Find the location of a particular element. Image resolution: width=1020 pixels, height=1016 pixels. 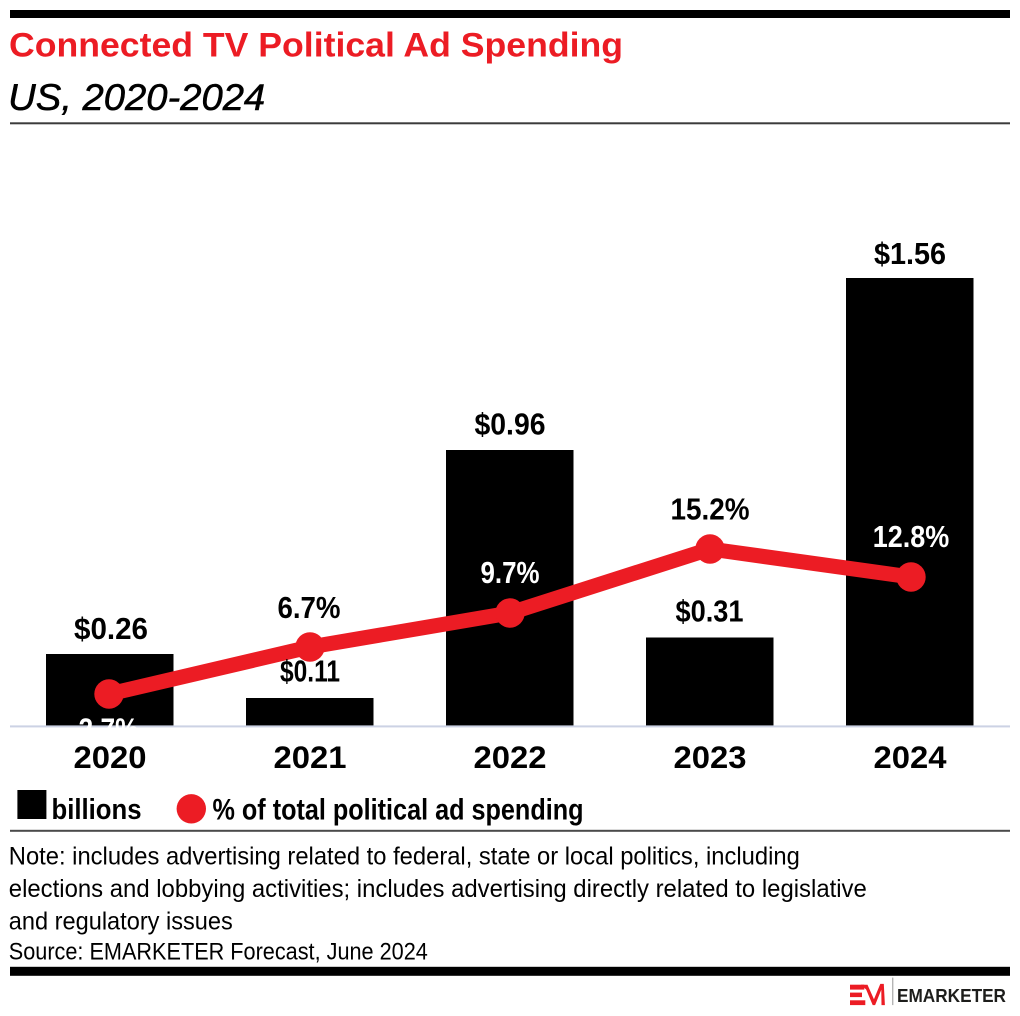

svg-text: $0.31 is located at coordinates (710, 612).